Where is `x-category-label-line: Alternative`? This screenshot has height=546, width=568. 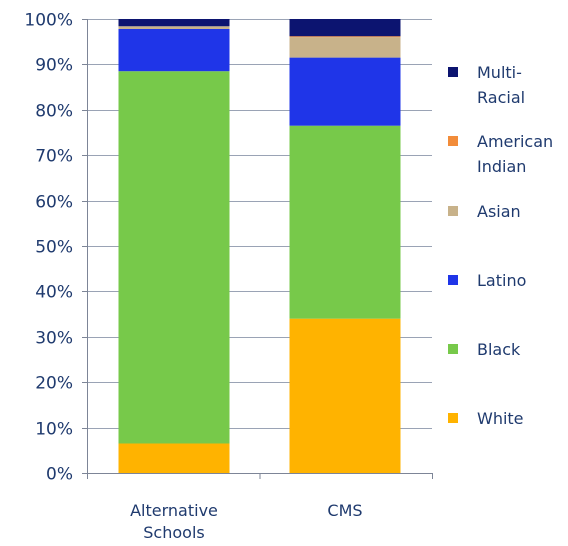
x-category-label-line: Alternative is located at coordinates (174, 510).